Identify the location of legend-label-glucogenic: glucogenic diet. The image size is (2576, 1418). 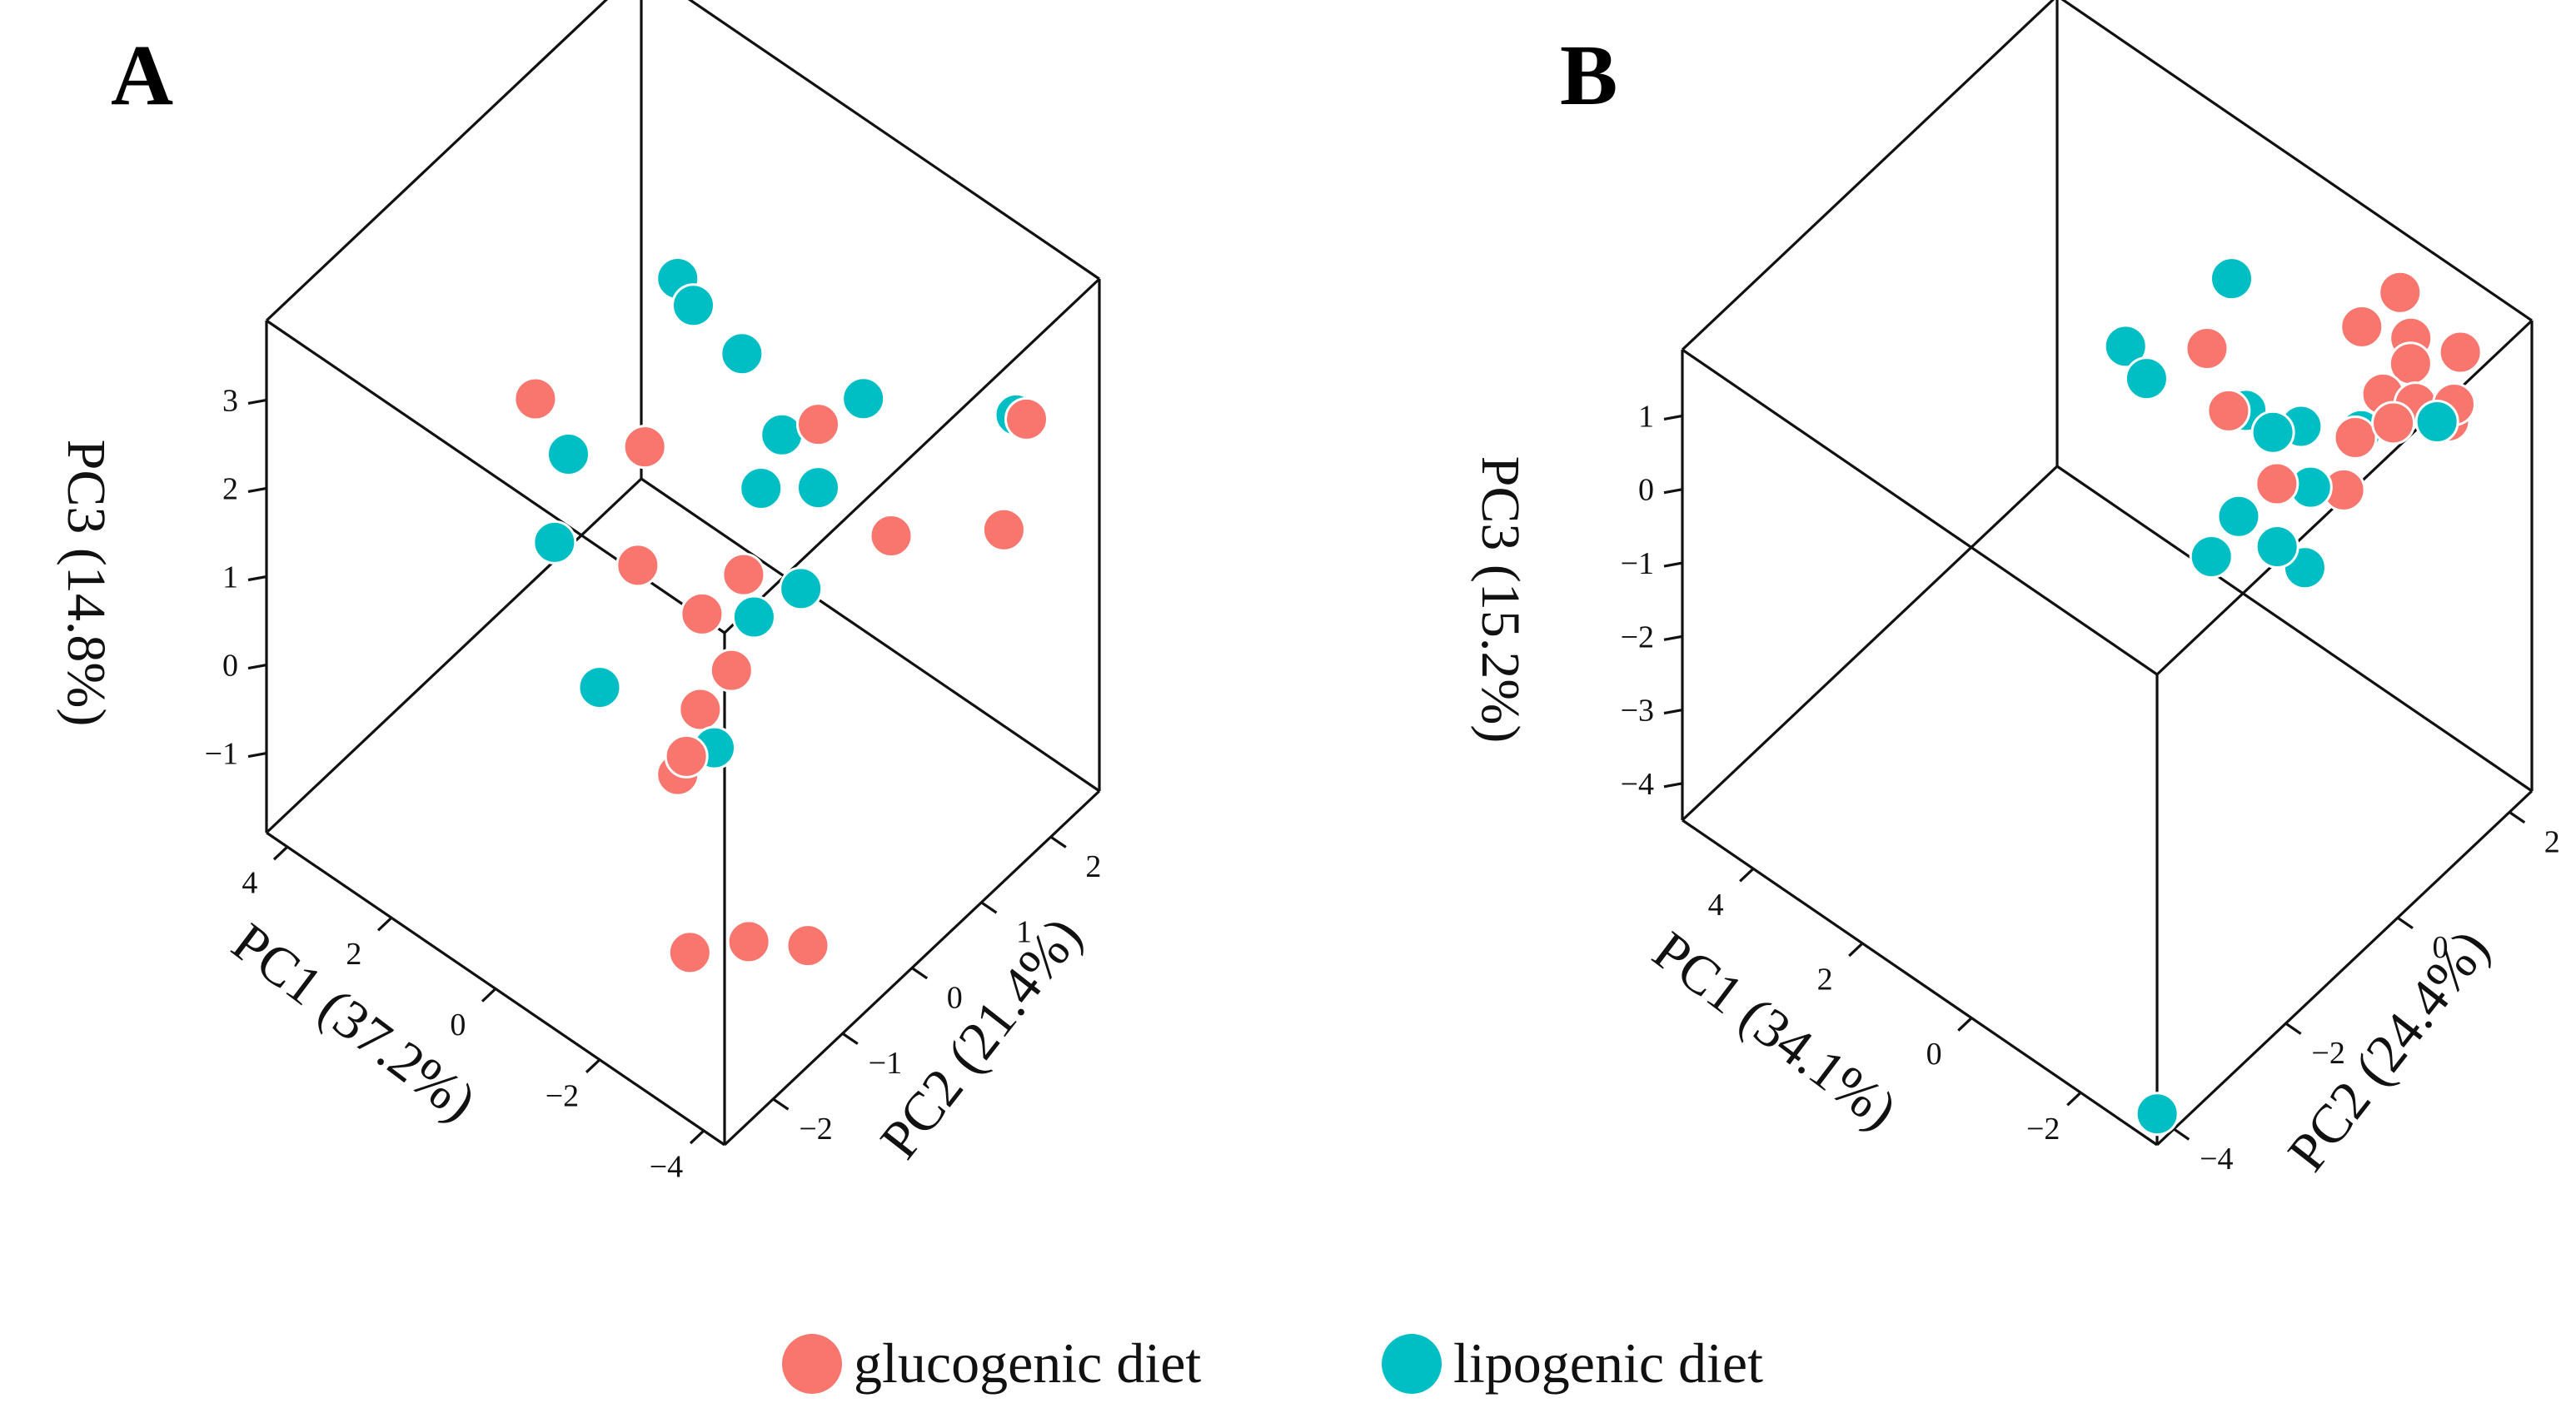
(1027, 1363).